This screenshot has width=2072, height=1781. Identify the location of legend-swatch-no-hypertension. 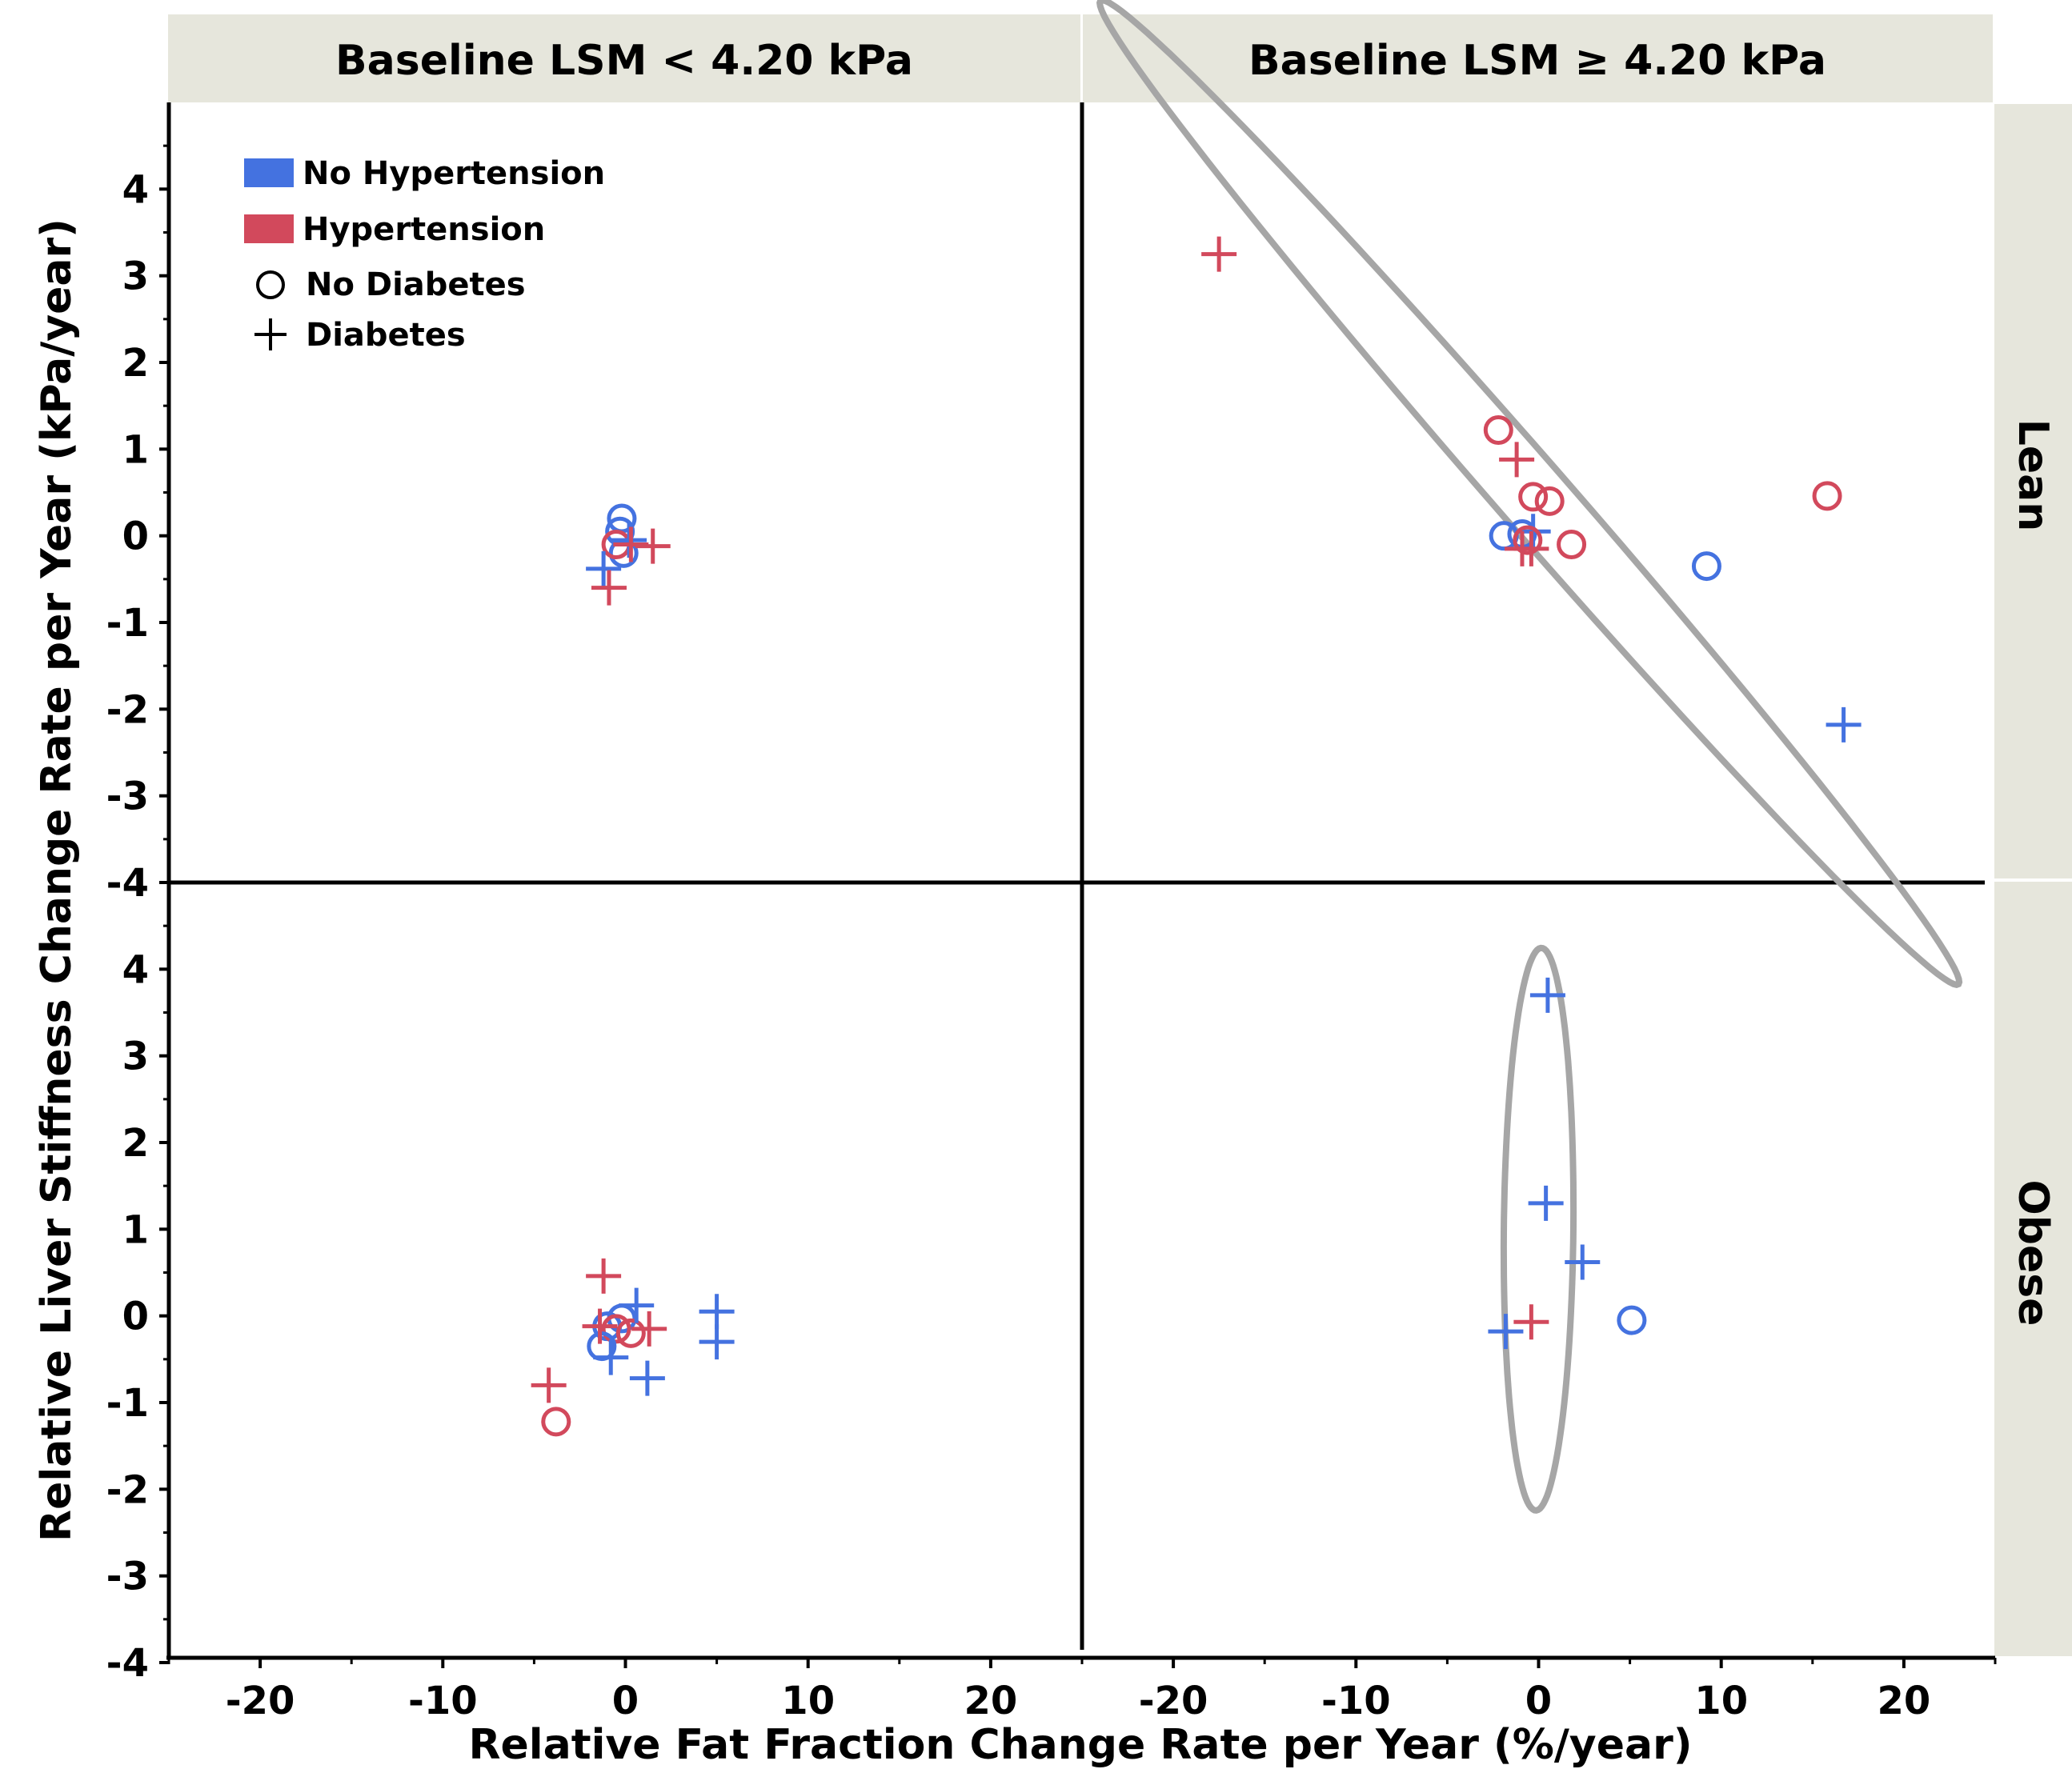
(269, 172).